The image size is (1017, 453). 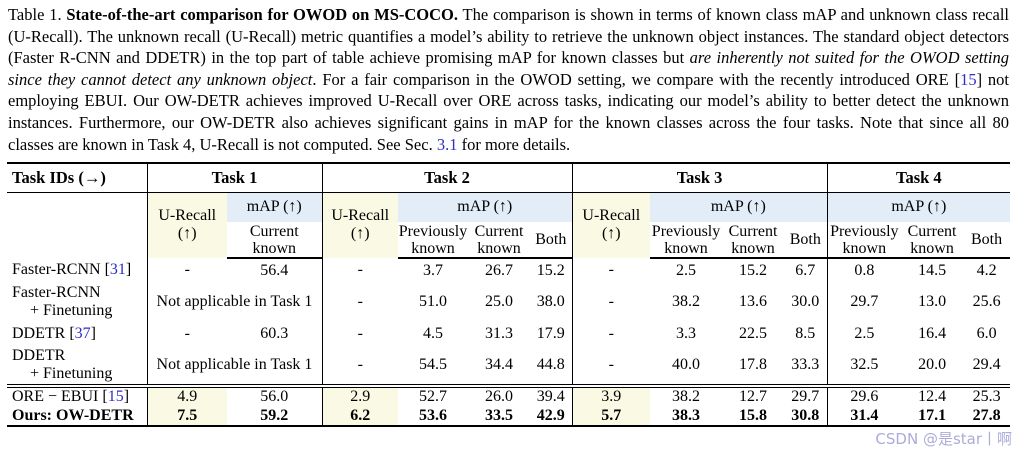 I want to click on header-t1-map: mAP (↑), so click(x=274, y=207).